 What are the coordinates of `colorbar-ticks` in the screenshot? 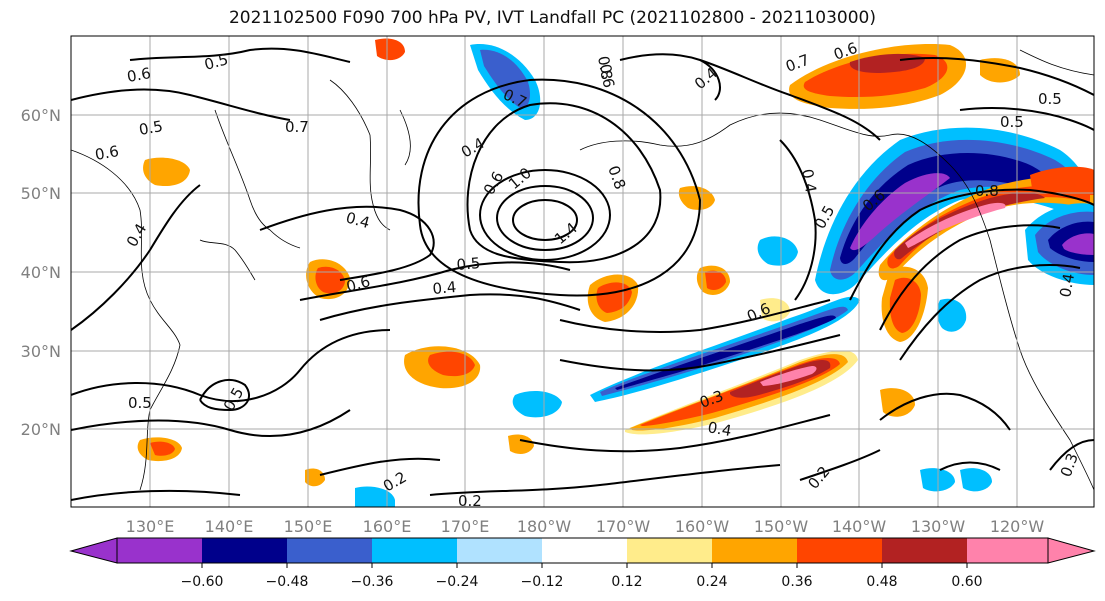 It's located at (584, 565).